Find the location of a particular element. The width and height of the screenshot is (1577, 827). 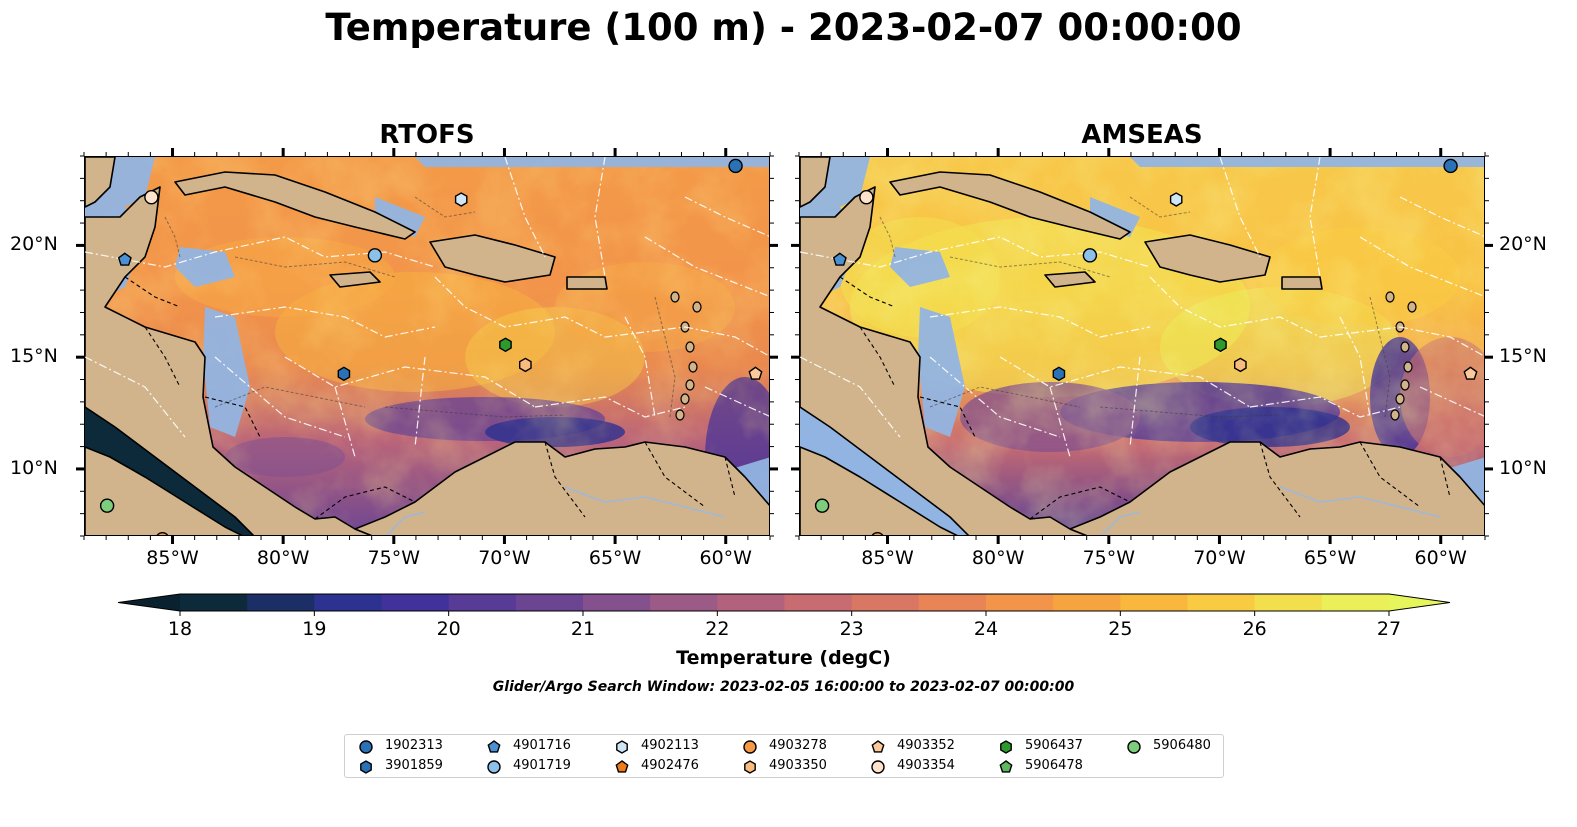

colorbar-tick-label: 26 is located at coordinates (1254, 629).